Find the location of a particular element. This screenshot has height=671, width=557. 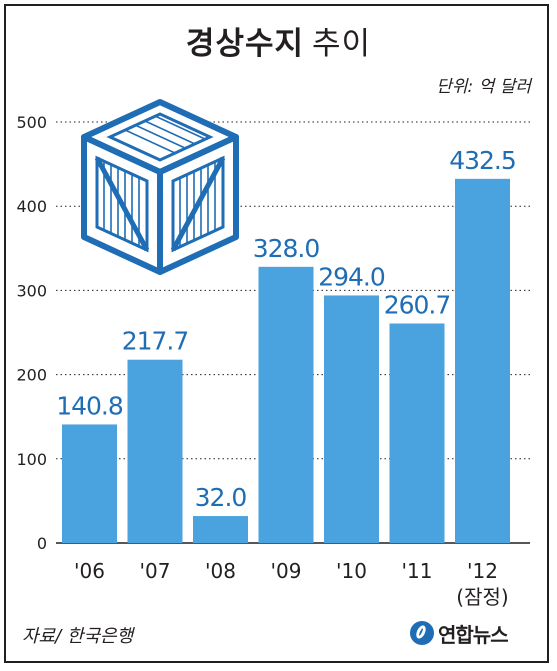

data-label: 217.7 is located at coordinates (155, 341).